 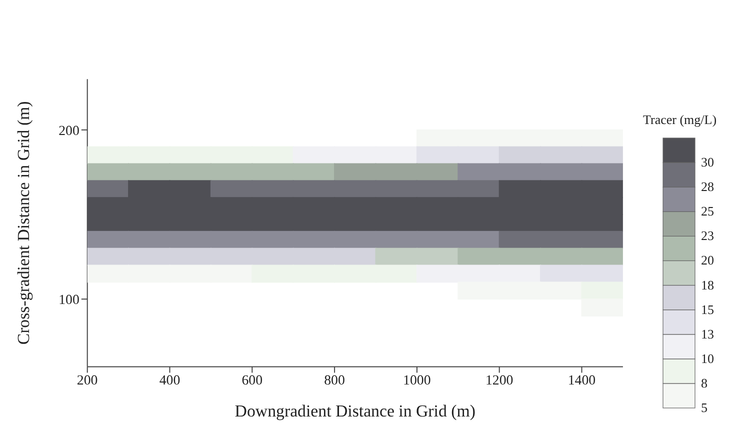 I want to click on x-tick-label: 600, so click(x=252, y=381).